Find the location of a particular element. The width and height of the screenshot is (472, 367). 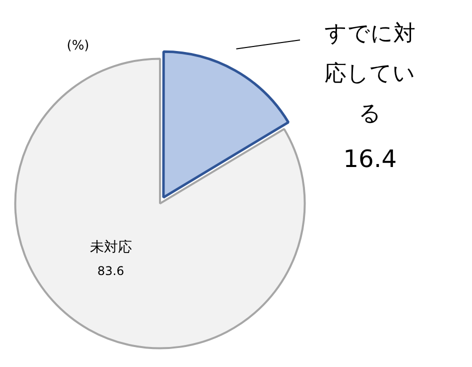

slice-label: 未対応 is located at coordinates (111, 247).